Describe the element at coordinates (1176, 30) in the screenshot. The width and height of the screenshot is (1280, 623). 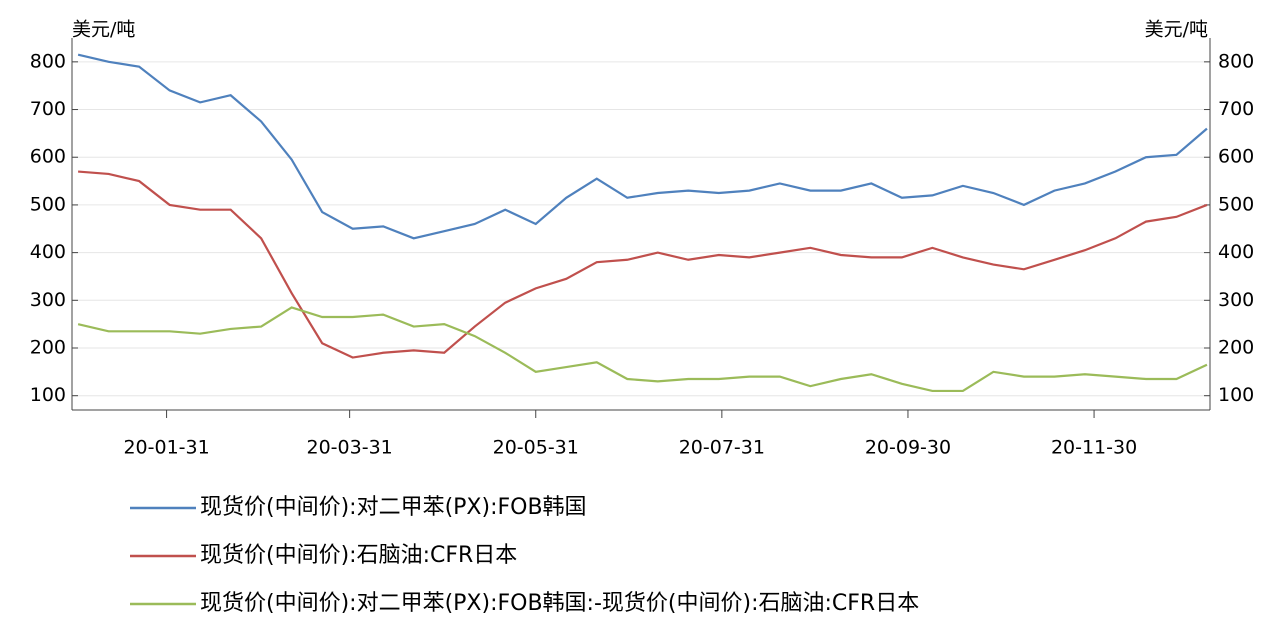
I see `y-unit-right: 美元/吨` at that location.